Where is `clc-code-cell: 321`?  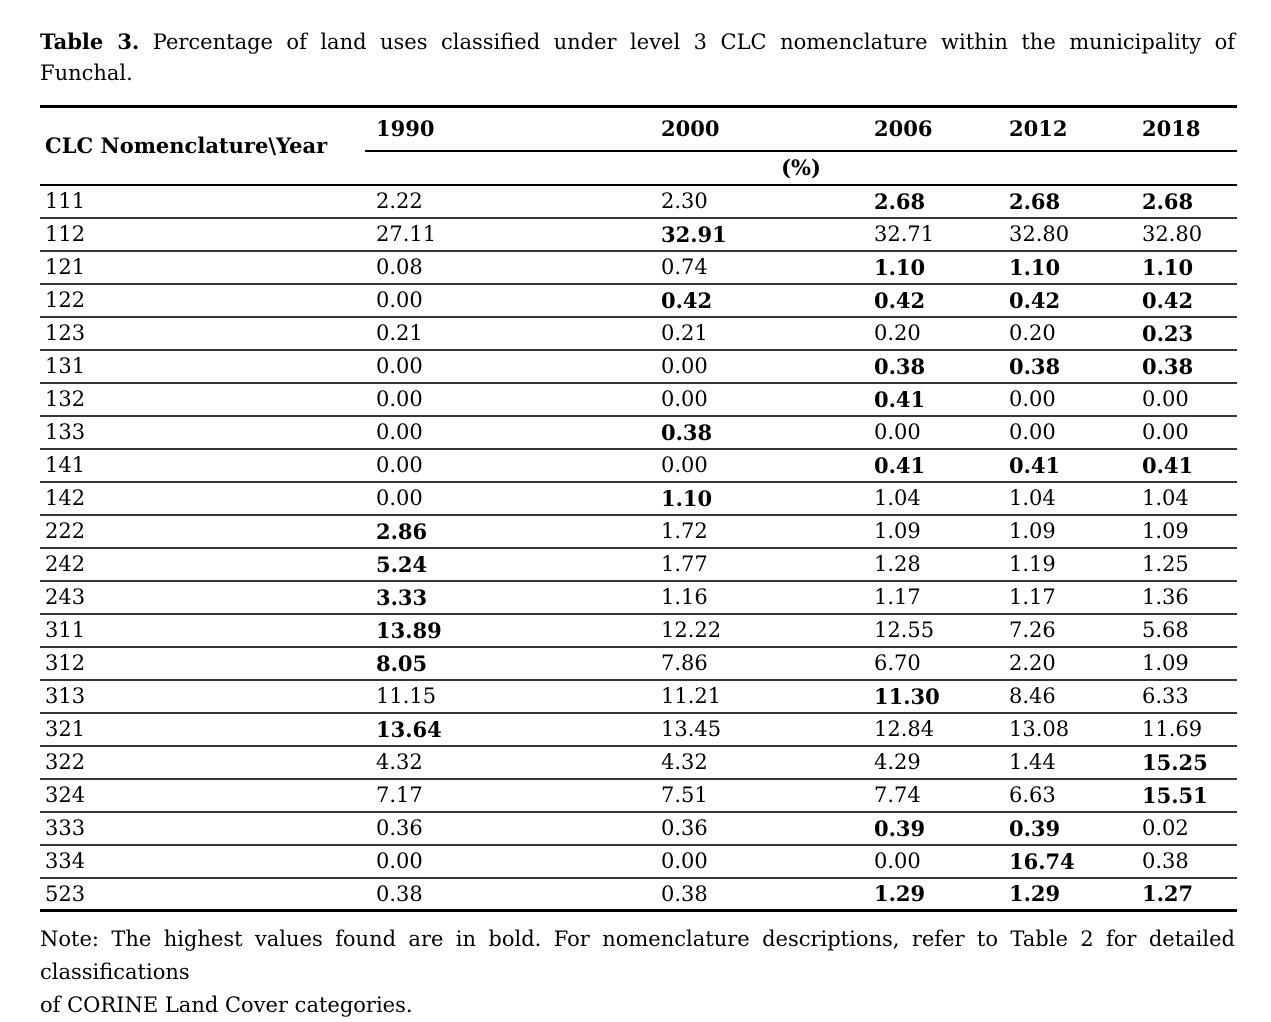
clc-code-cell: 321 is located at coordinates (202, 729).